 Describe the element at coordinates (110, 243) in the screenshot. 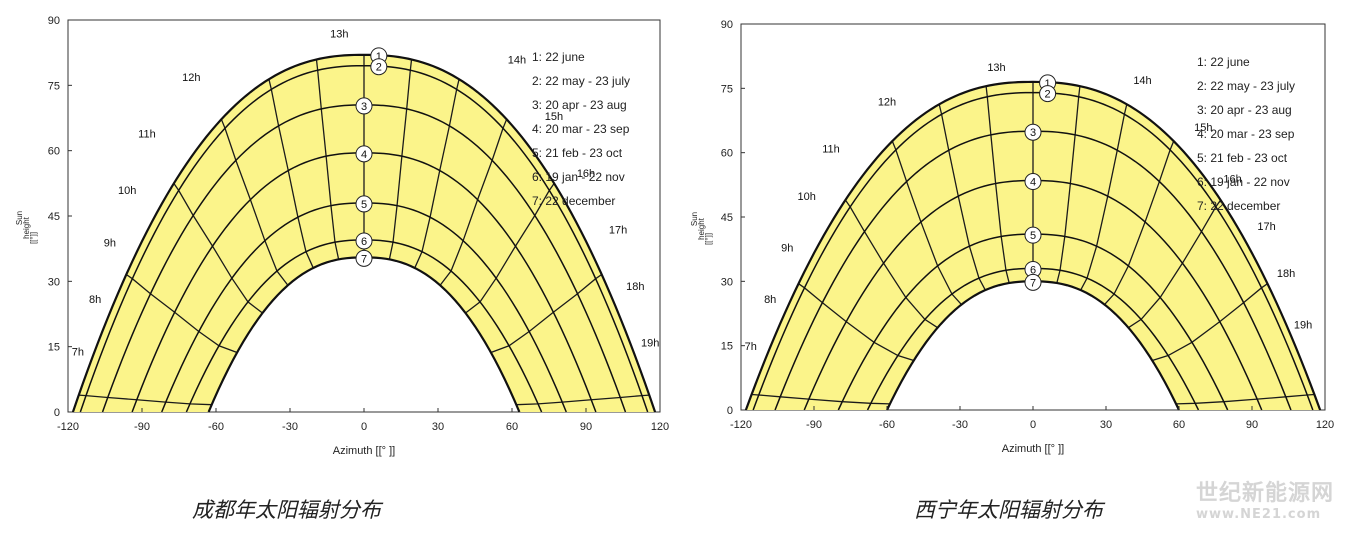

I see `hour-label: 9h` at that location.